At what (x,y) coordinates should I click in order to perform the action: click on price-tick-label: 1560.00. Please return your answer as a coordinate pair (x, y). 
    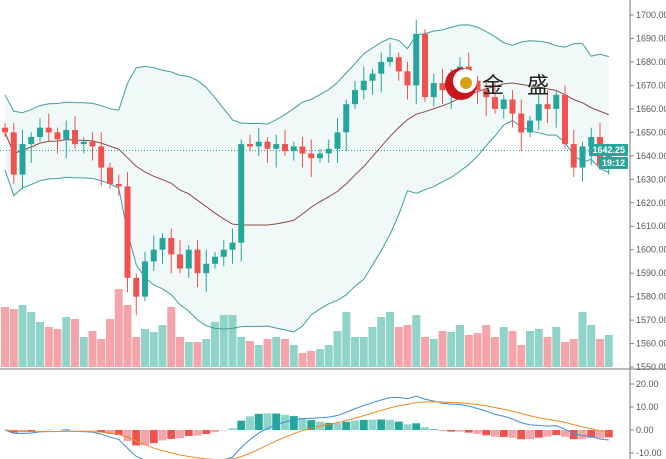
    Looking at the image, I should click on (651, 344).